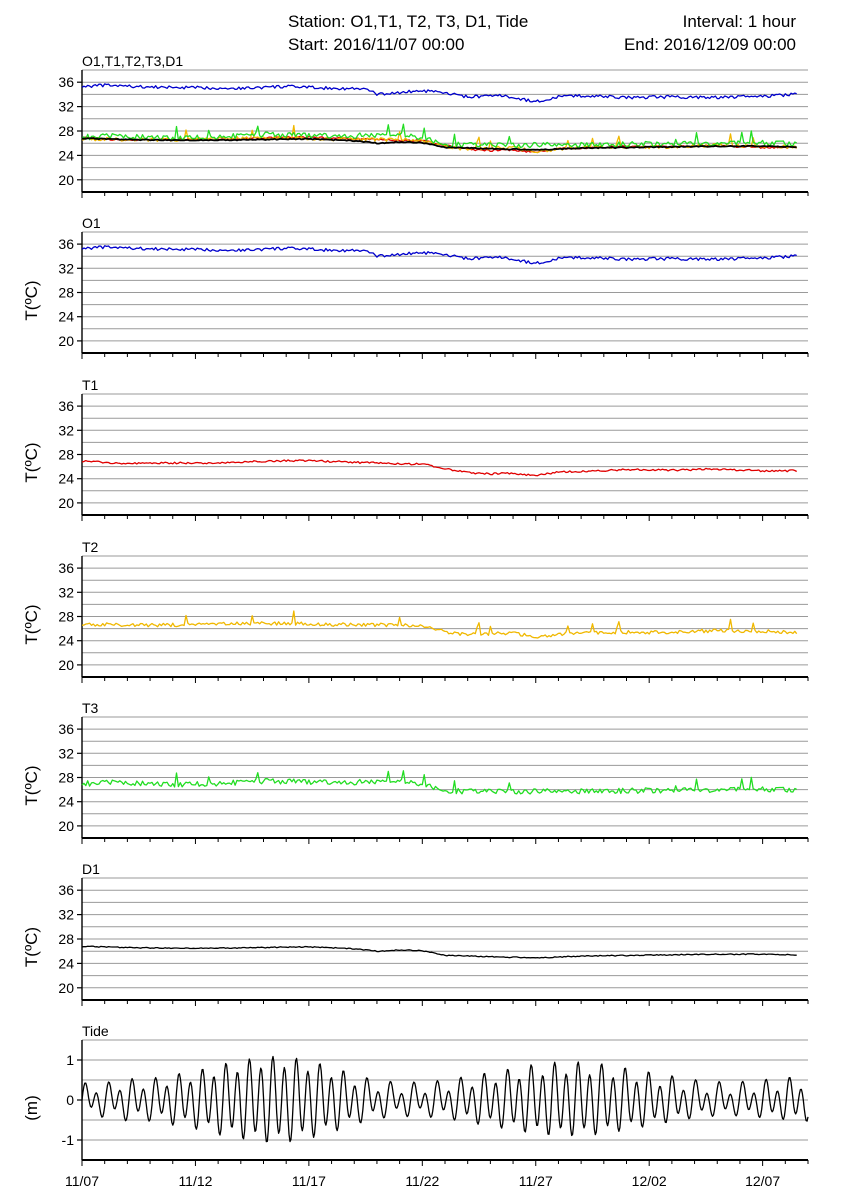 Image resolution: width=848 pixels, height=1200 pixels. I want to click on panel-d1: D1 20 24 28 32 36 T(ºC), so click(415, 933).